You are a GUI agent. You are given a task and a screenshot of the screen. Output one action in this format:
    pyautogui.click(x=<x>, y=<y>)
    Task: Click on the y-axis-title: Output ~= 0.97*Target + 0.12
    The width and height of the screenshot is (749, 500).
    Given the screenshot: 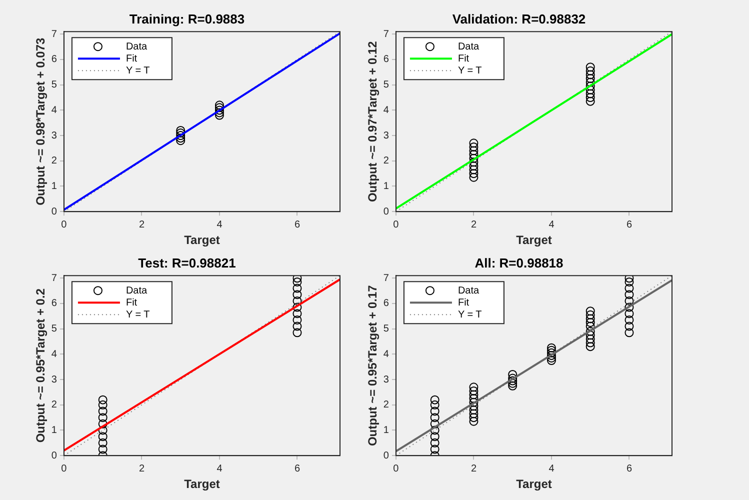 What is the action you would take?
    pyautogui.click(x=373, y=121)
    